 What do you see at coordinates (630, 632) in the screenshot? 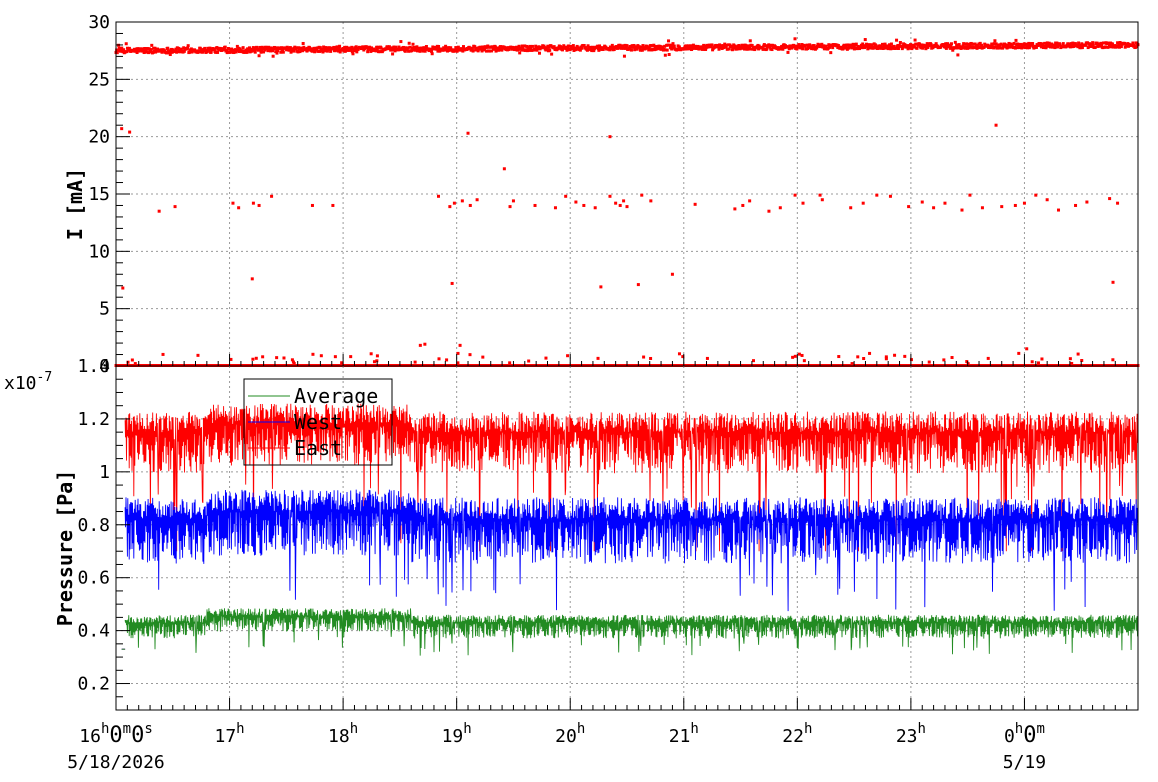
I see `series-line-average` at bounding box center [630, 632].